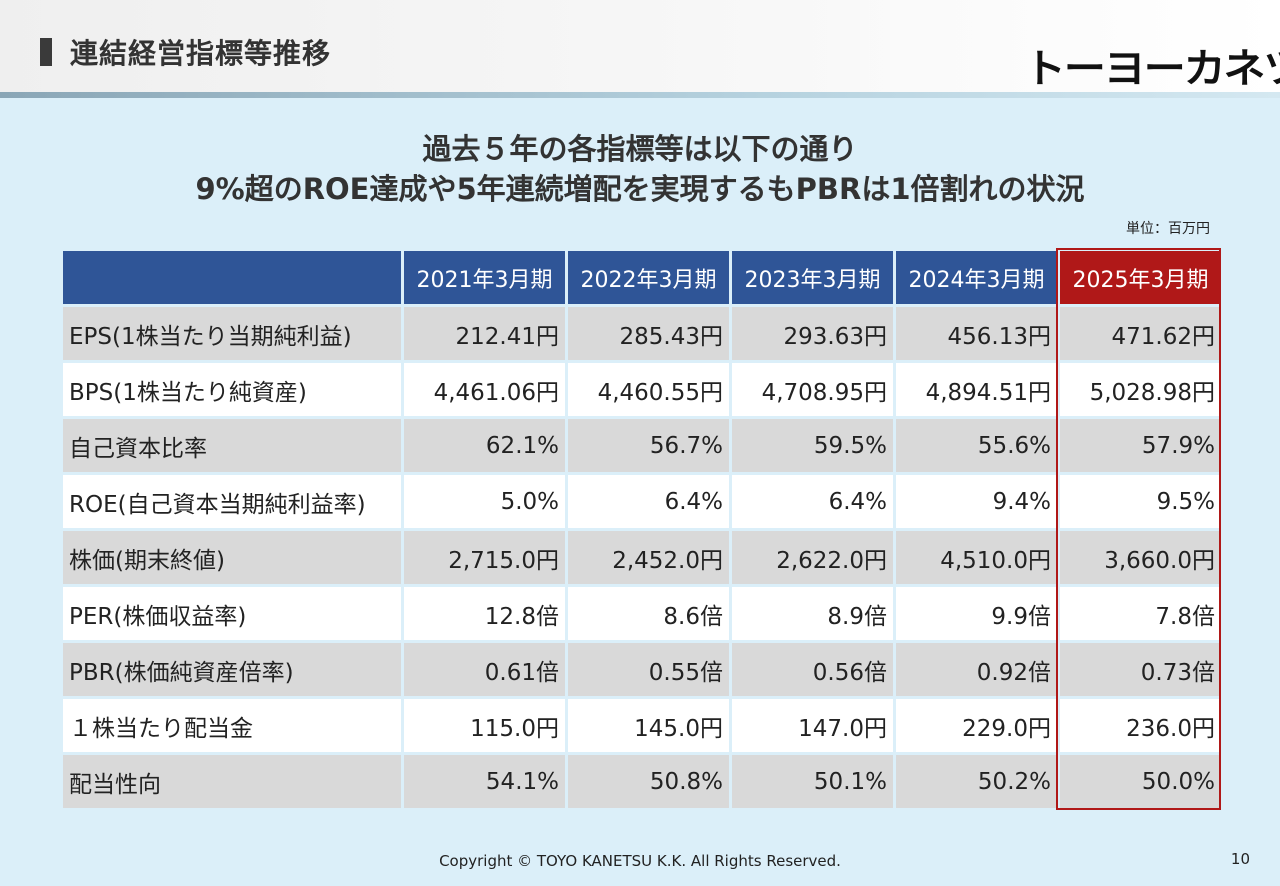 The height and width of the screenshot is (886, 1280). What do you see at coordinates (812, 445) in the screenshot?
I see `table-cell: 59.5%` at bounding box center [812, 445].